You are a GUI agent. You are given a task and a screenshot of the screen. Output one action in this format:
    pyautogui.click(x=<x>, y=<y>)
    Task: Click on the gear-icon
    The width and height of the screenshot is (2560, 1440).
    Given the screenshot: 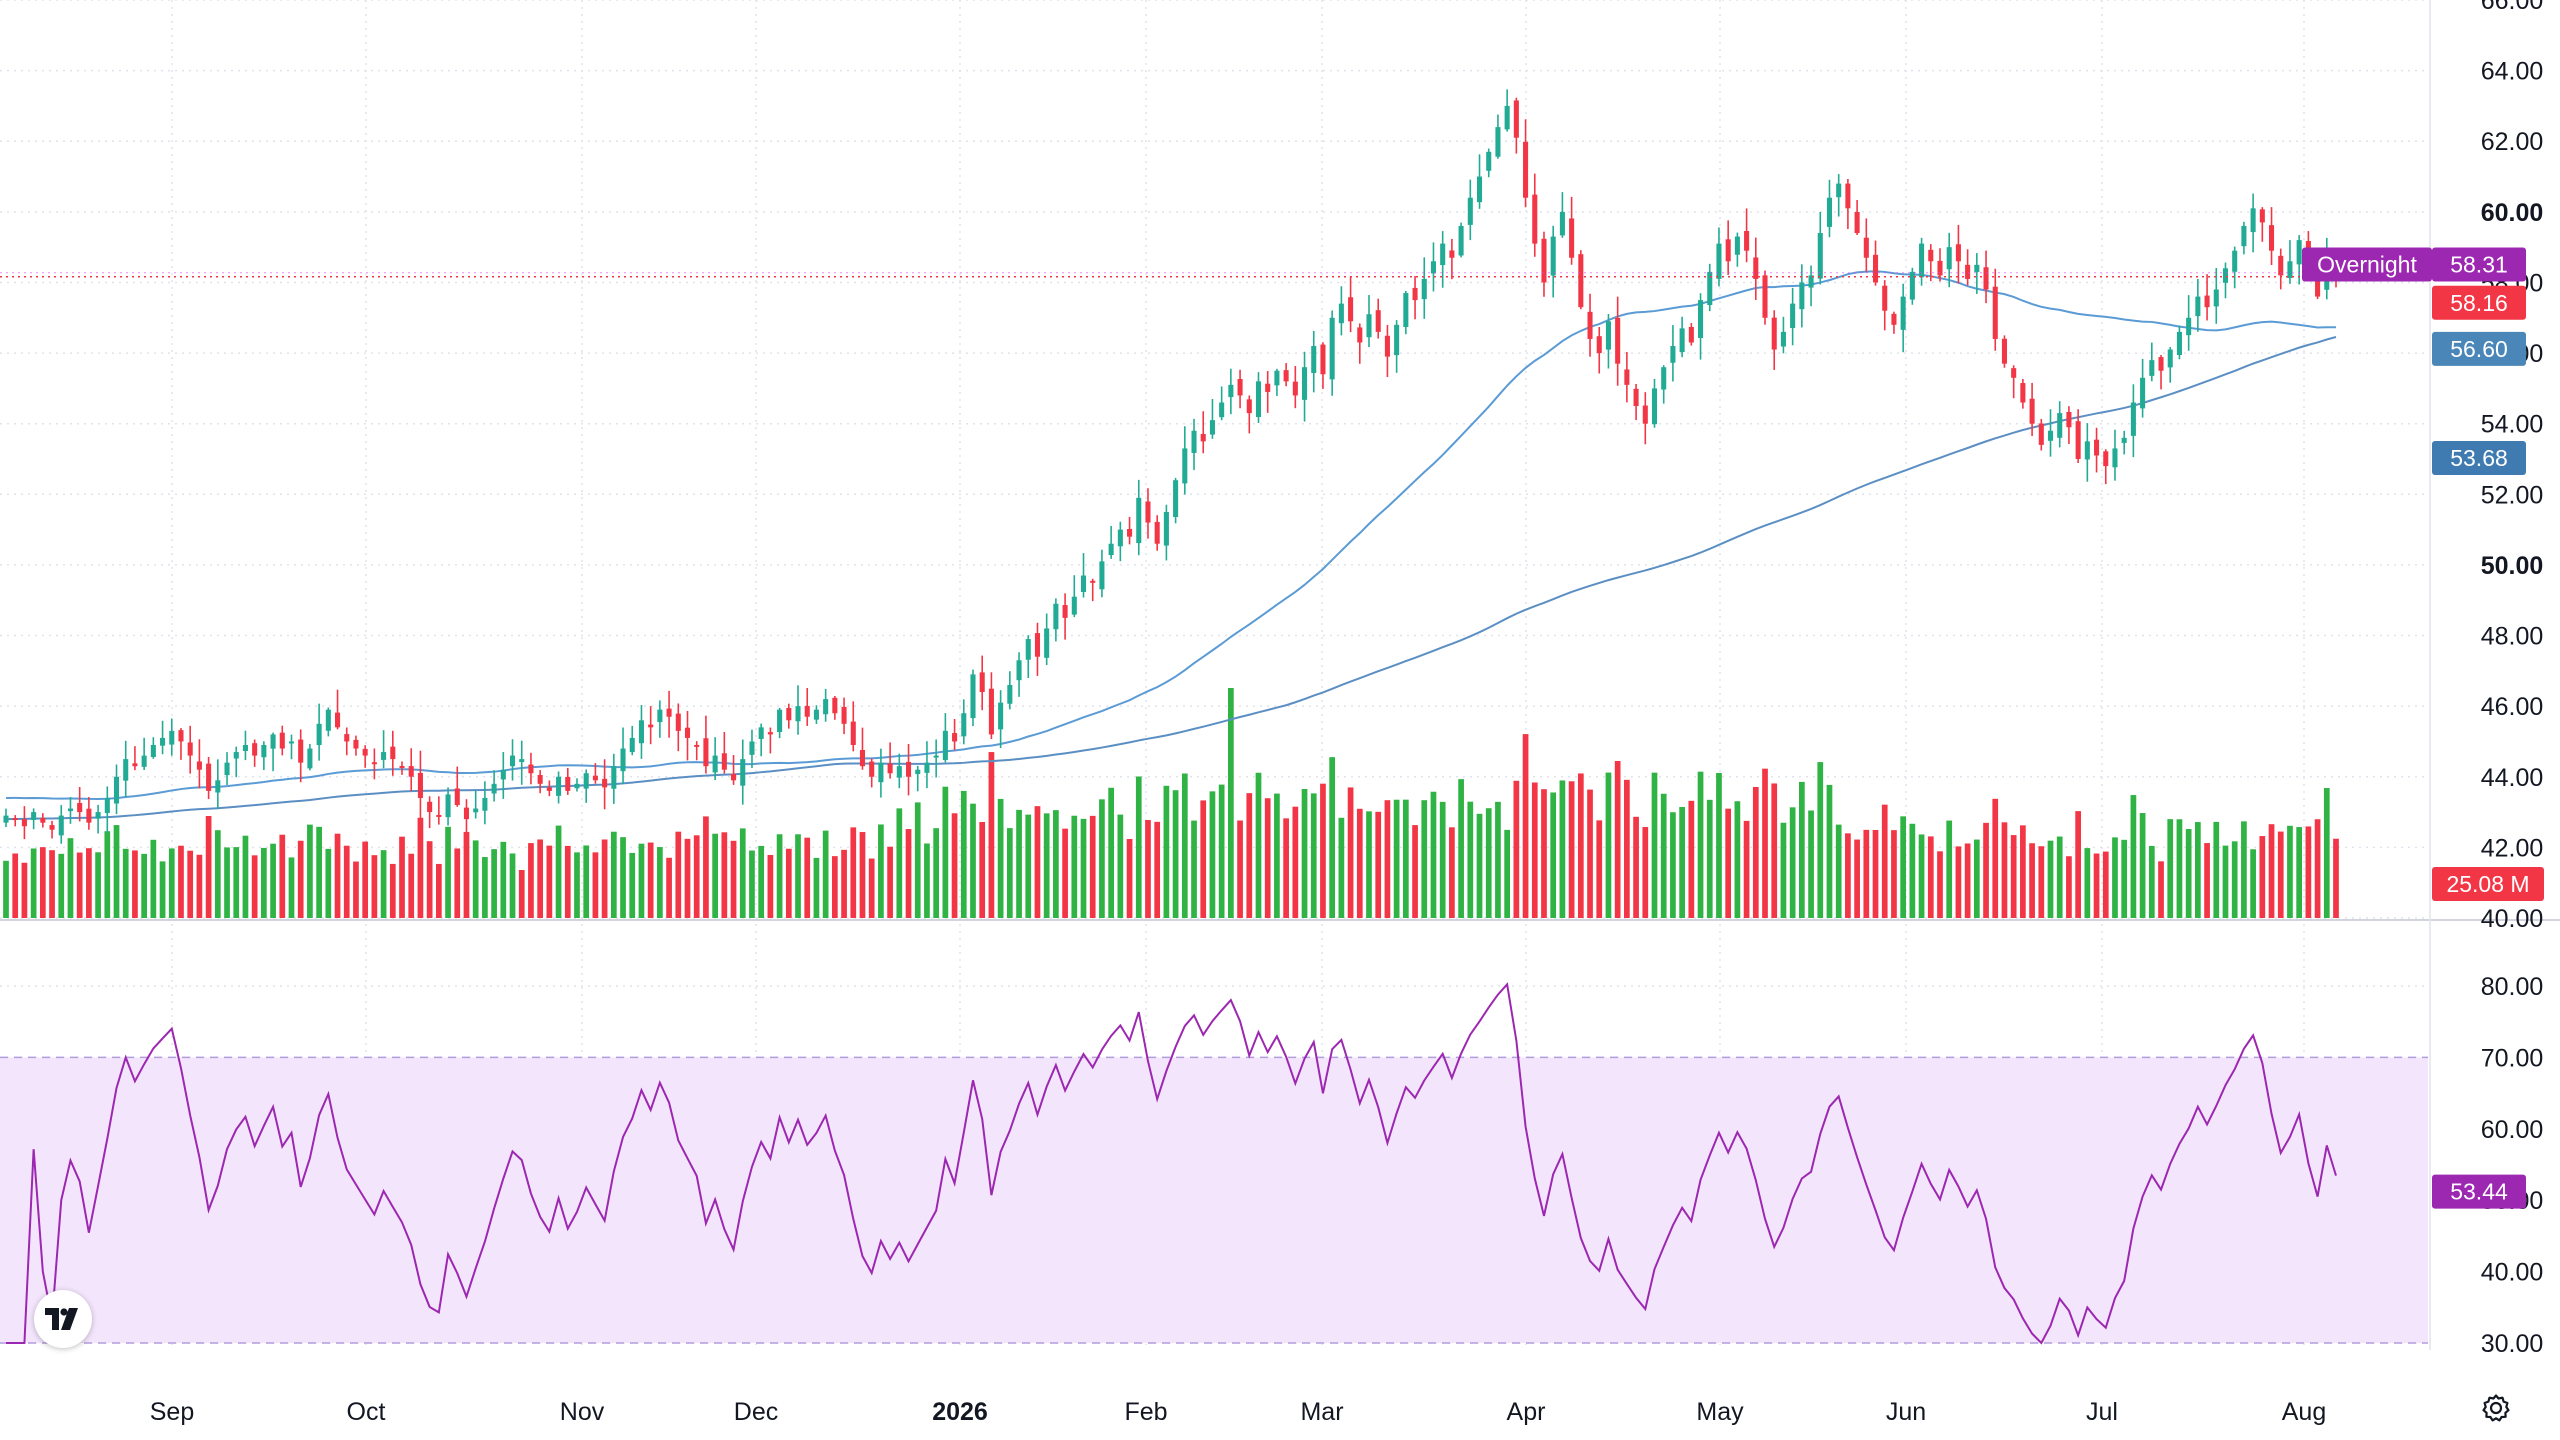 What is the action you would take?
    pyautogui.click(x=2496, y=1408)
    